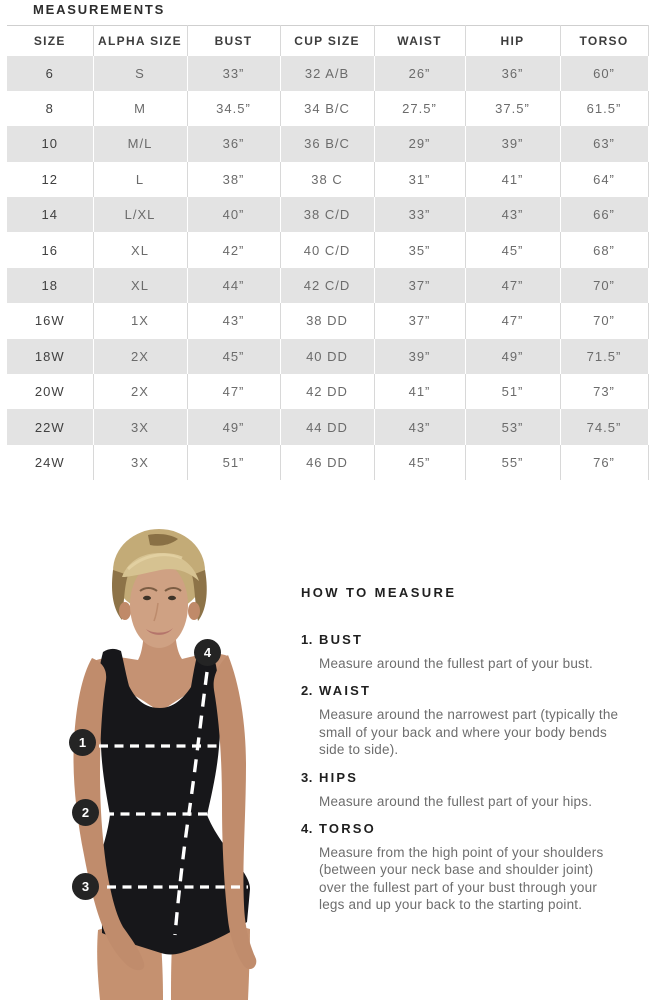 The image size is (654, 1000). Describe the element at coordinates (82, 742) in the screenshot. I see `marker-bust: 1` at that location.